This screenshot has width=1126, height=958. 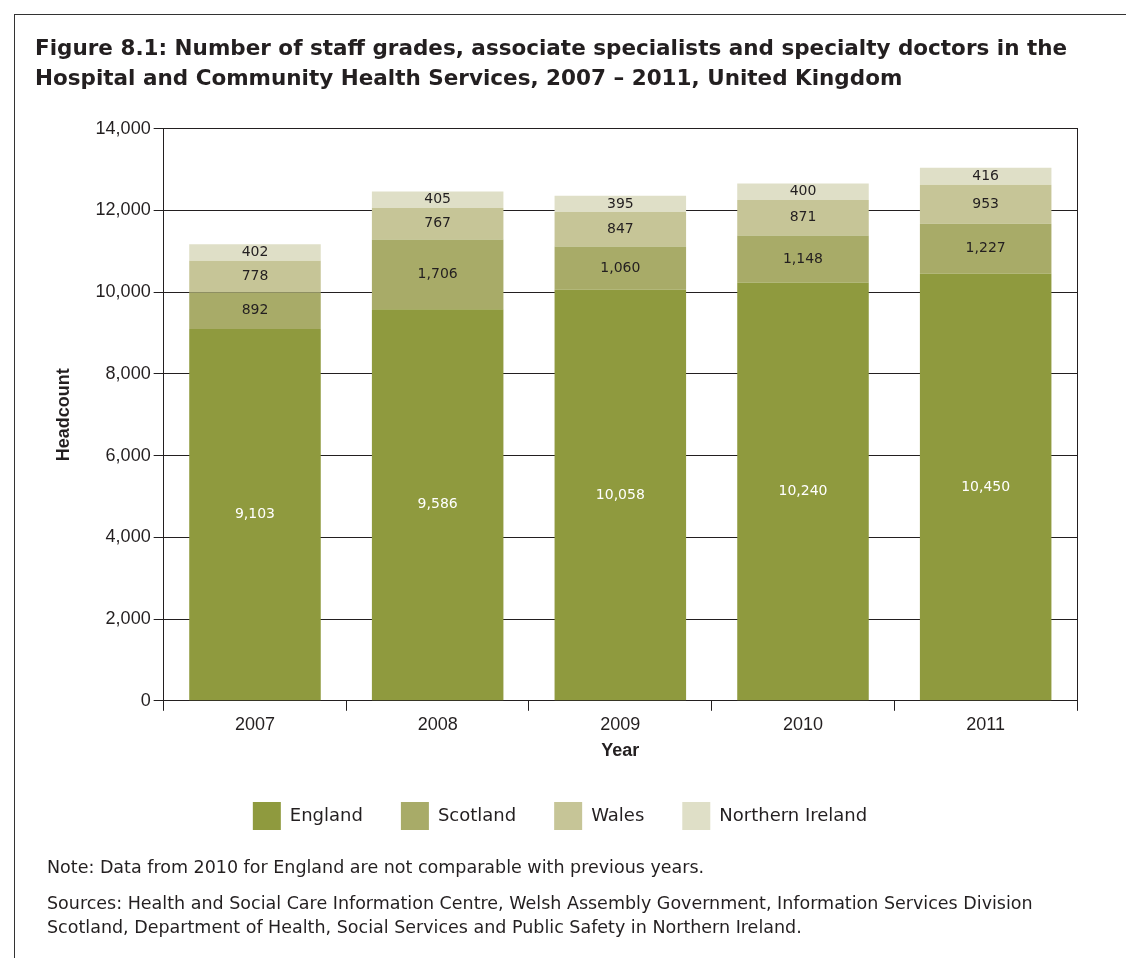 What do you see at coordinates (255, 275) in the screenshot?
I see `data-label: 778` at bounding box center [255, 275].